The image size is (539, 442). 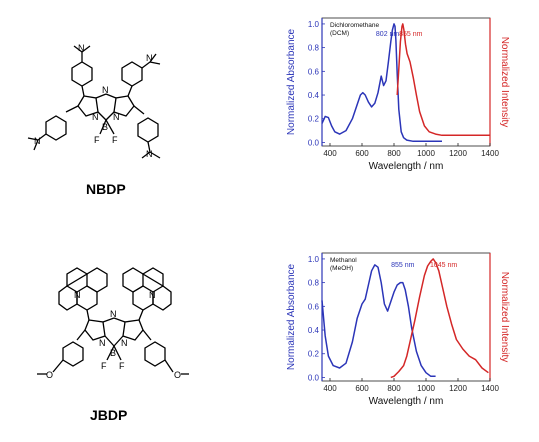 What do you see at coordinates (343, 260) in the screenshot?
I see `solvent-label-line1: Methanol` at bounding box center [343, 260].